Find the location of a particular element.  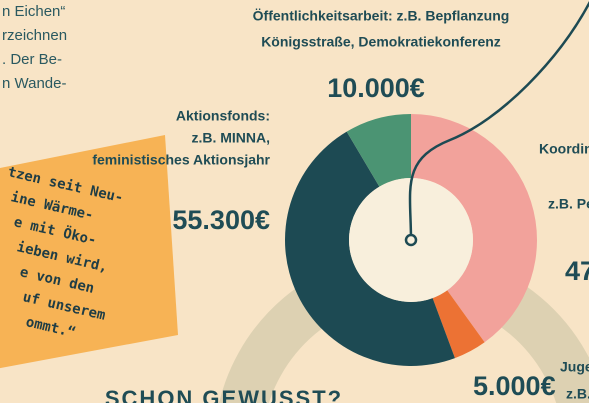

slice-detail: z.B. is located at coordinates (577, 394).